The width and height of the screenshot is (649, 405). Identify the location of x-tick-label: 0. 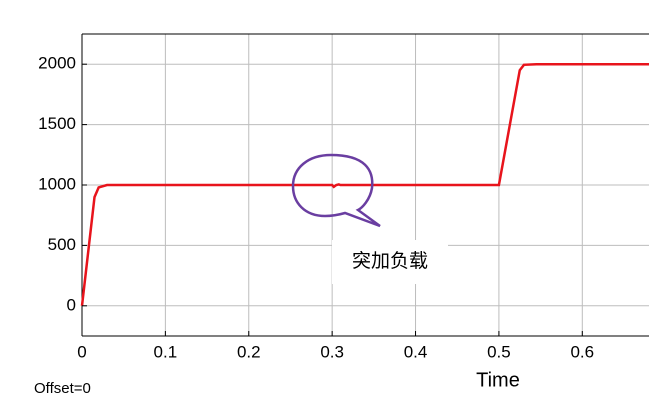
(81, 351).